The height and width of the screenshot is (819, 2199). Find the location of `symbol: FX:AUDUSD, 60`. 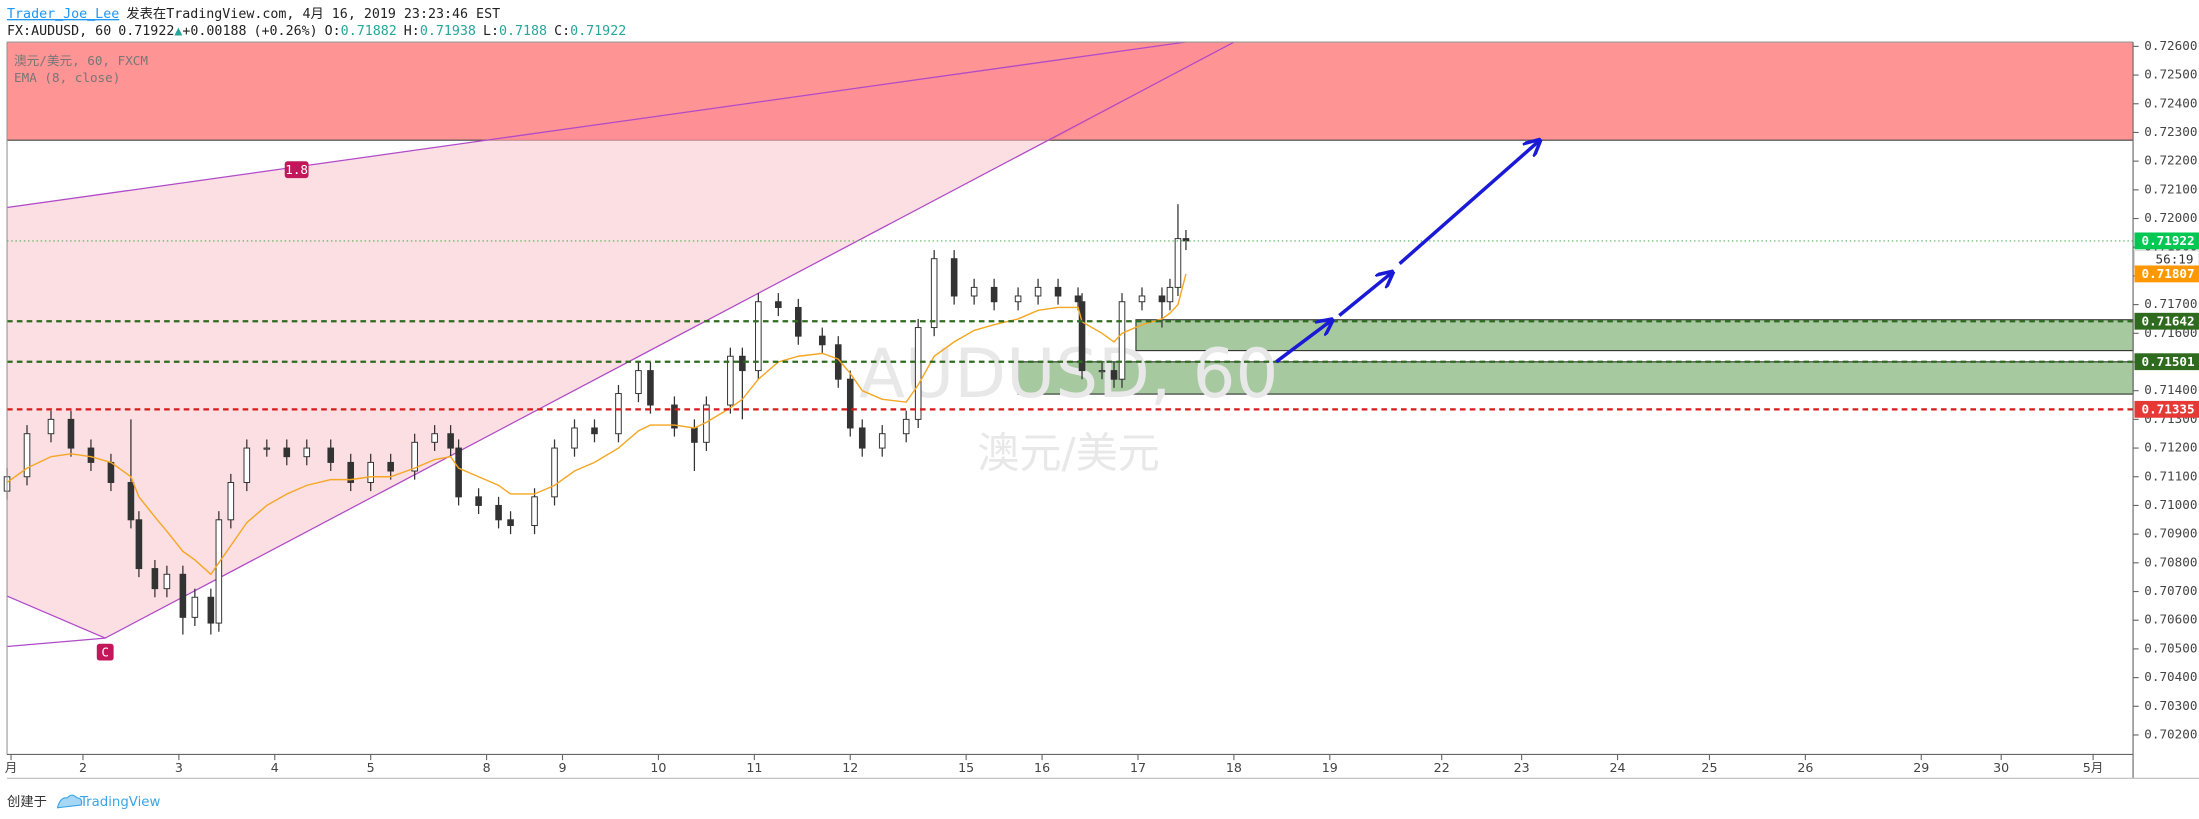

symbol: FX:AUDUSD, 60 is located at coordinates (59, 31).